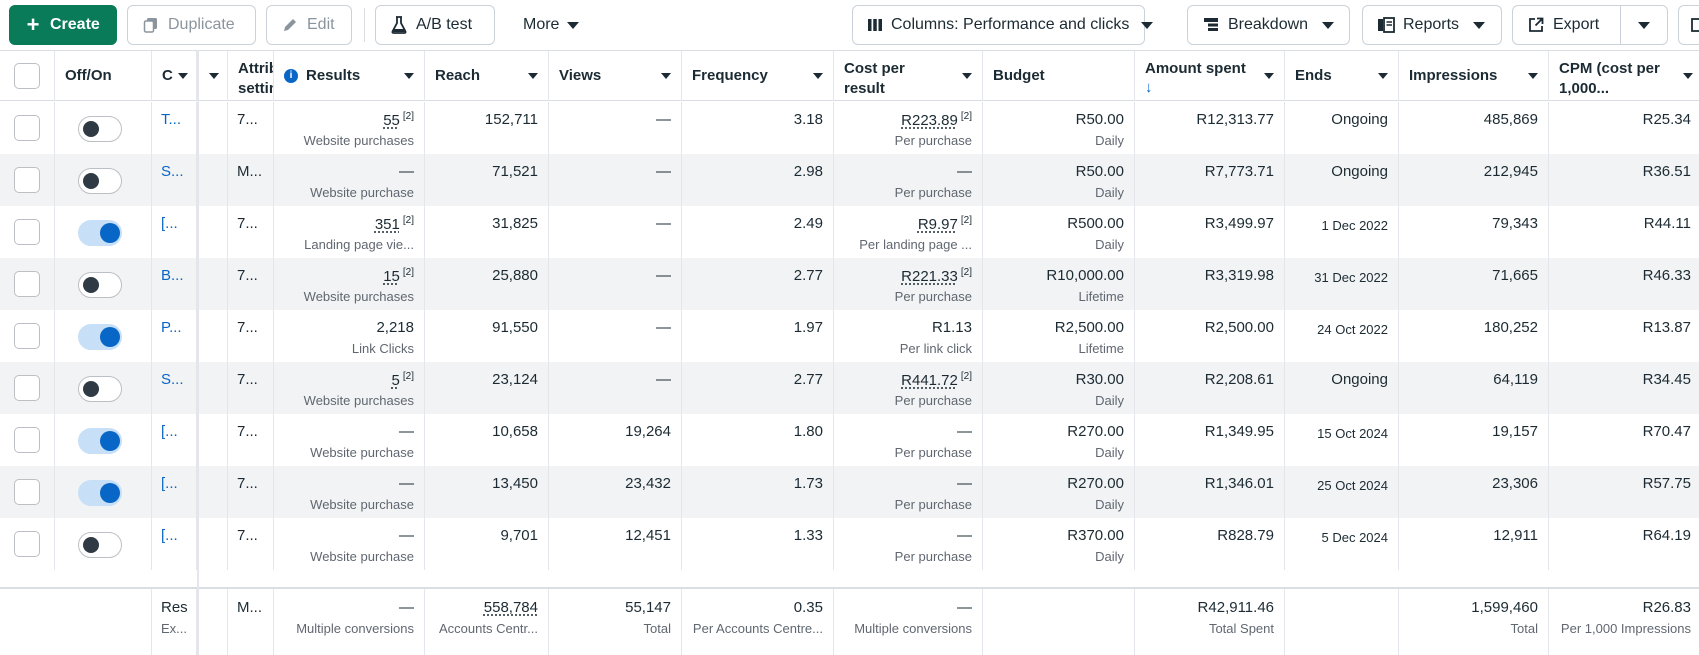 This screenshot has height=655, width=1699. I want to click on export-label: Export, so click(1576, 24).